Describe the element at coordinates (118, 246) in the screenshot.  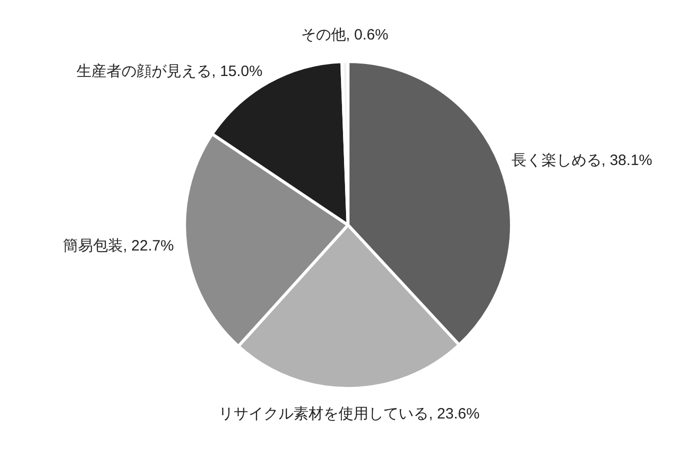
I see `slice-label: 簡易包装, 22.7%` at that location.